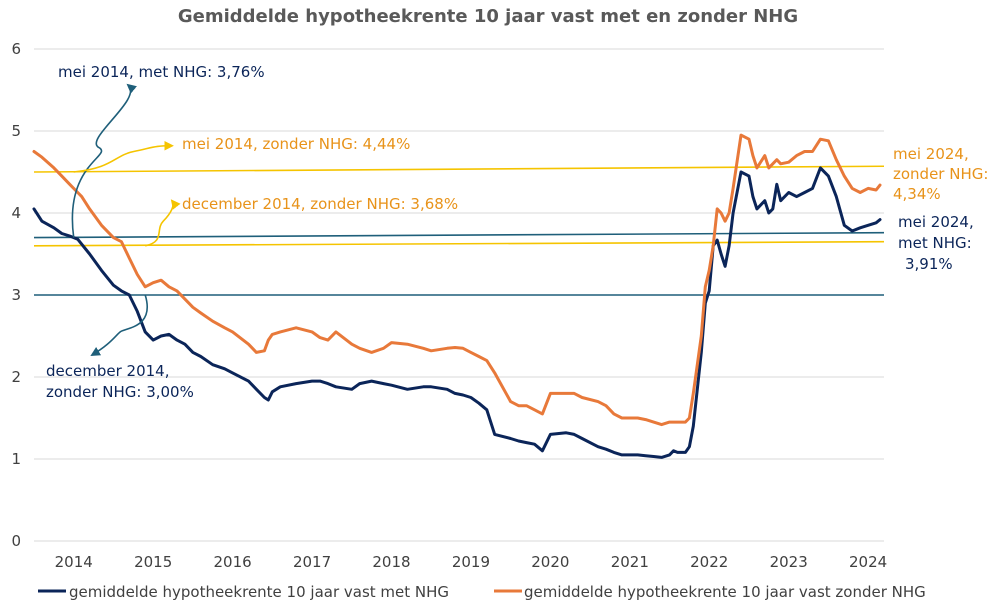  Describe the element at coordinates (233, 562) in the screenshot. I see `x-tick-label: 2016` at that location.